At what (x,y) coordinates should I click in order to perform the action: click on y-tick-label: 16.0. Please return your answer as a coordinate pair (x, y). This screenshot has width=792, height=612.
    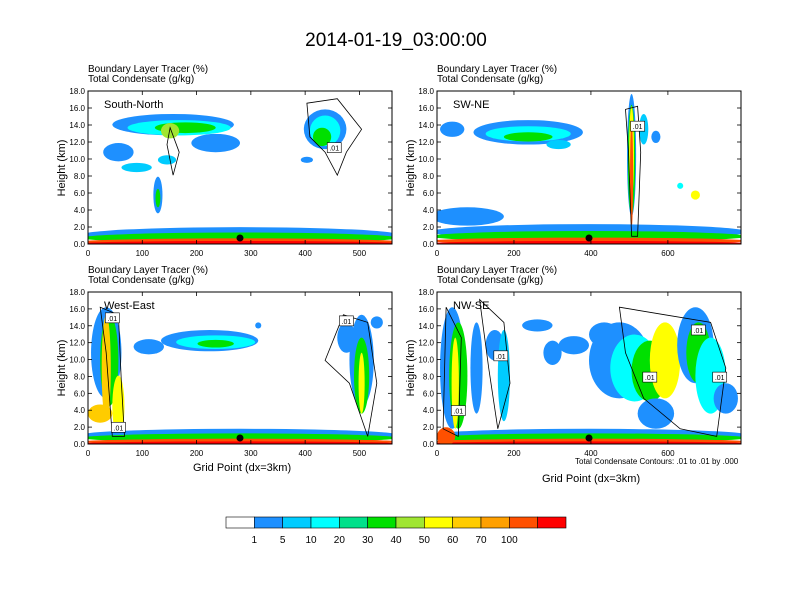
    Looking at the image, I should click on (77, 309).